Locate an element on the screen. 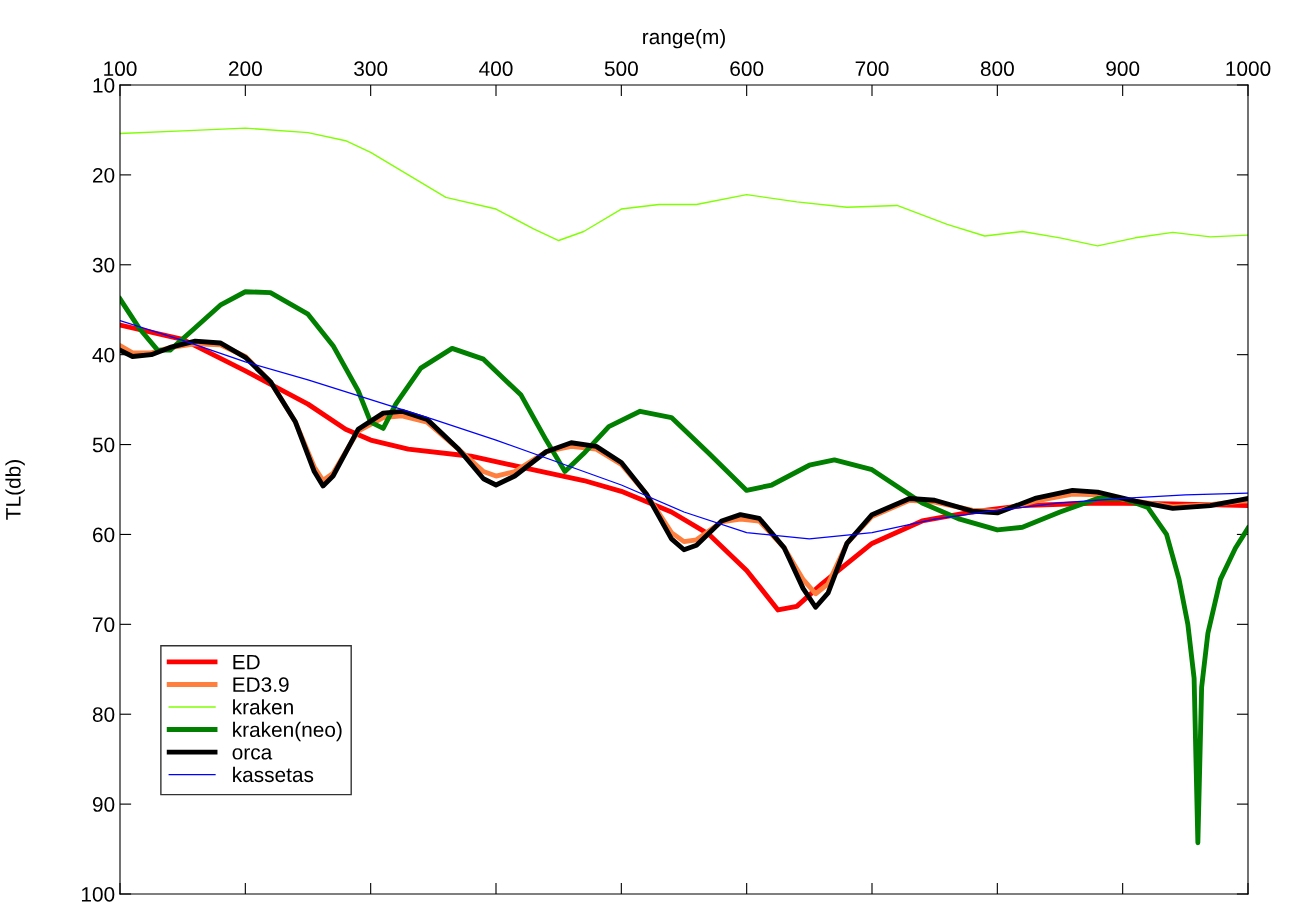 The height and width of the screenshot is (907, 1289). y-tick-label: 90 is located at coordinates (103, 804).